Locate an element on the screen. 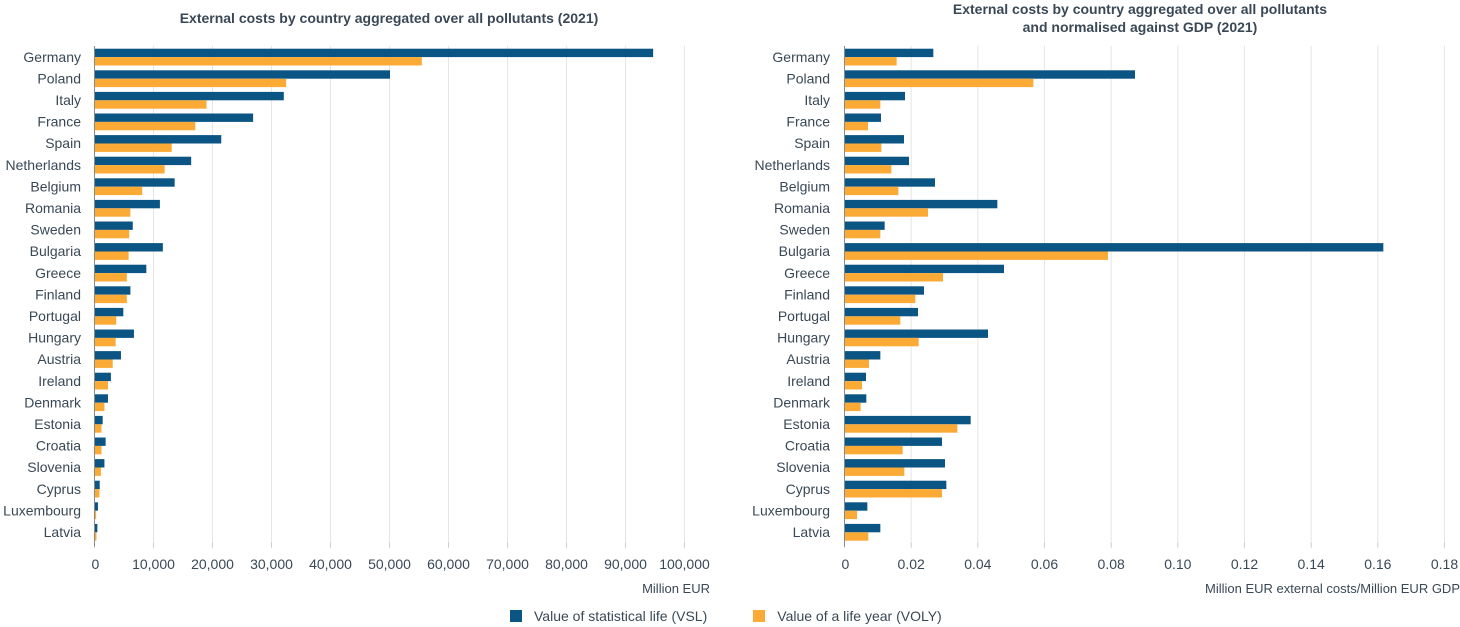 The image size is (1460, 627). legend-label-vsl: Value of statistical life (VSL) is located at coordinates (621, 616).